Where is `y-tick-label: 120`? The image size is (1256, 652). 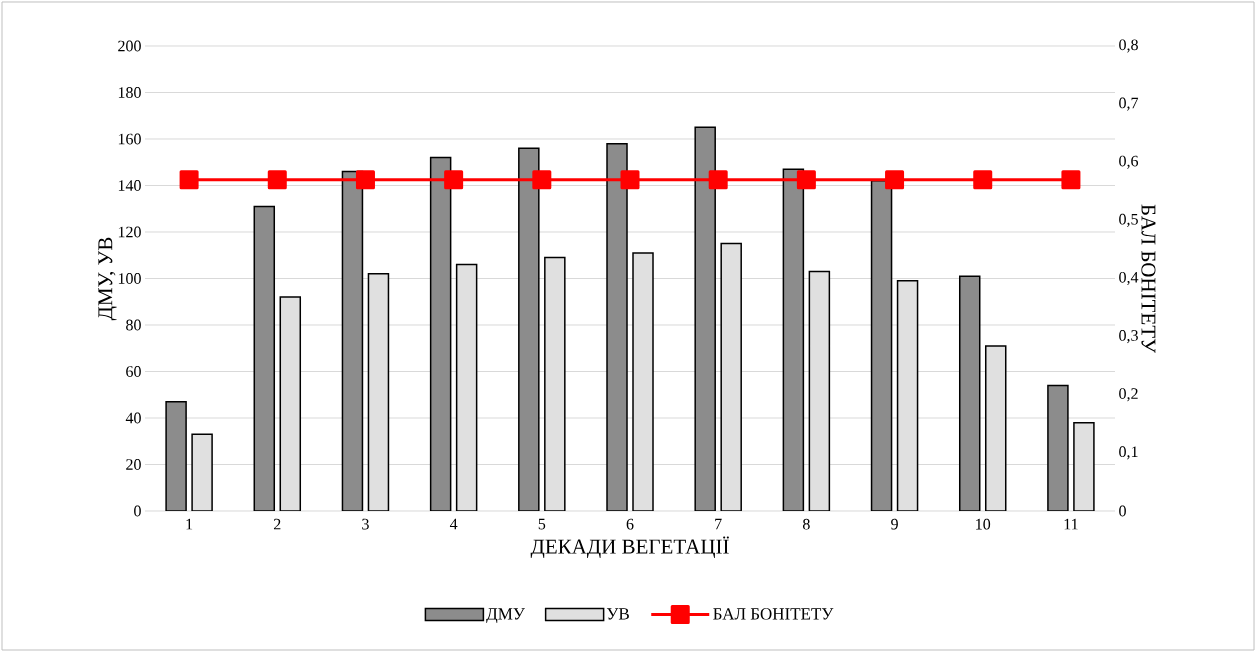 y-tick-label: 120 is located at coordinates (129, 232).